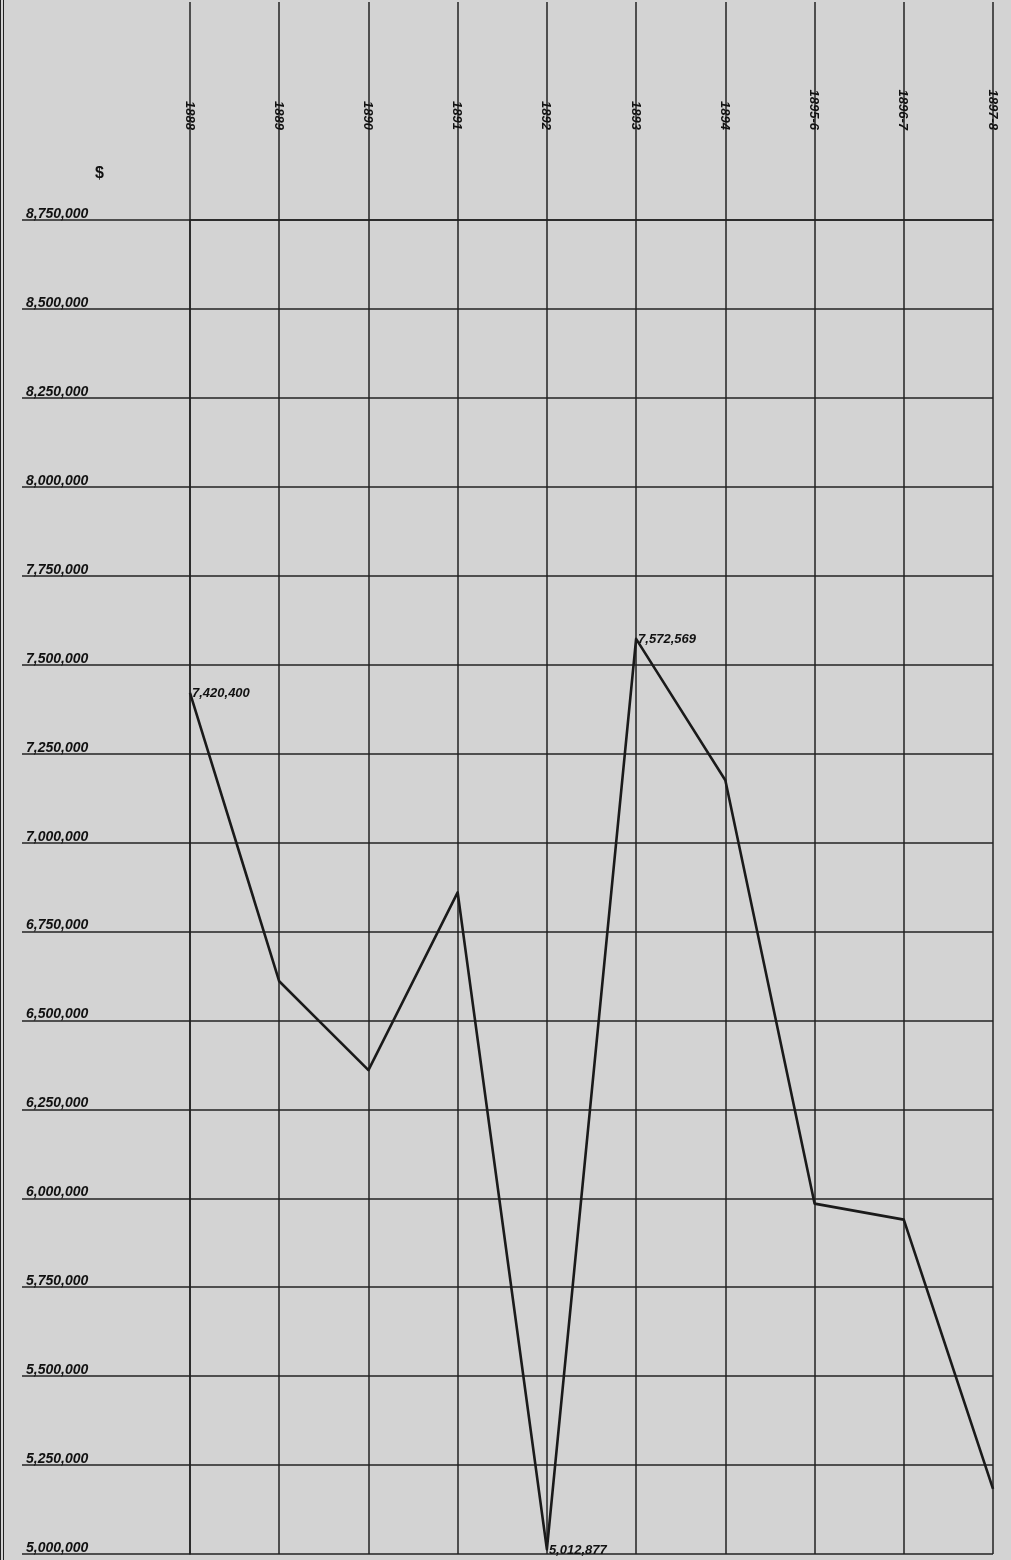 This screenshot has height=1560, width=1011. What do you see at coordinates (57, 213) in the screenshot?
I see `y-tick-label: 8,750,000` at bounding box center [57, 213].